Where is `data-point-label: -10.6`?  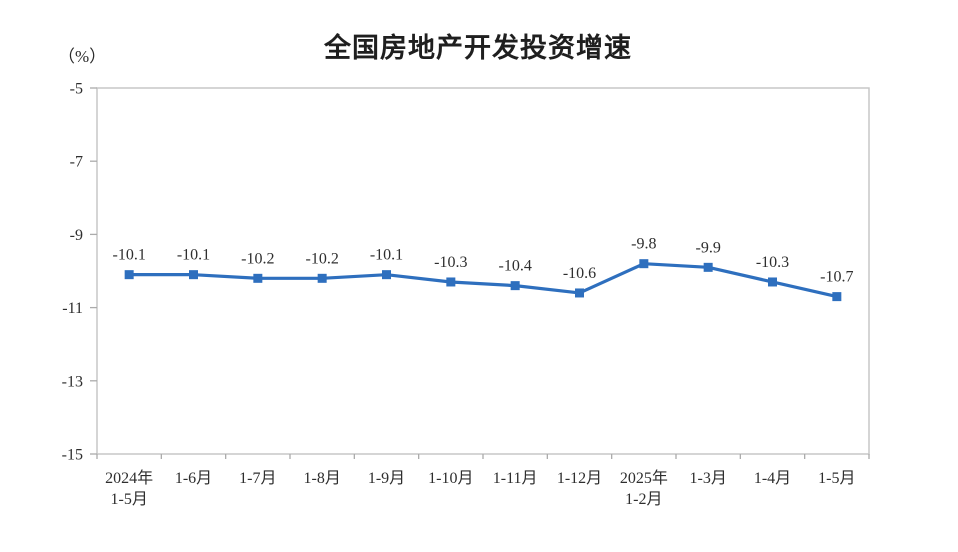 data-point-label: -10.6 is located at coordinates (579, 273).